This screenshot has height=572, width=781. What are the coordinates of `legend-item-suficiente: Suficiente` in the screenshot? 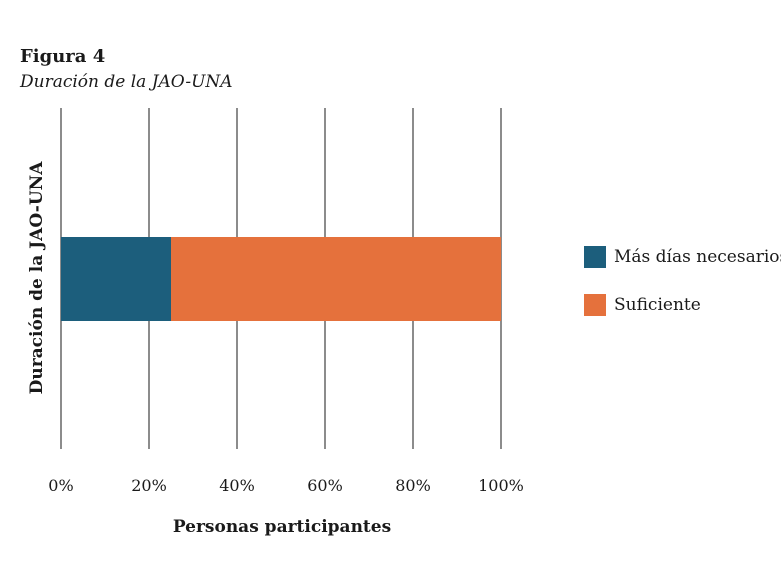 It's located at (682, 305).